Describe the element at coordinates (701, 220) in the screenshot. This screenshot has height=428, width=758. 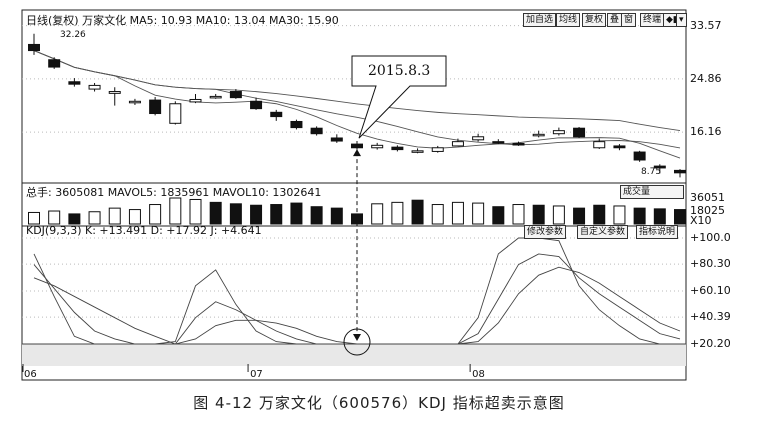
I see `volume-tick-2: X10` at that location.